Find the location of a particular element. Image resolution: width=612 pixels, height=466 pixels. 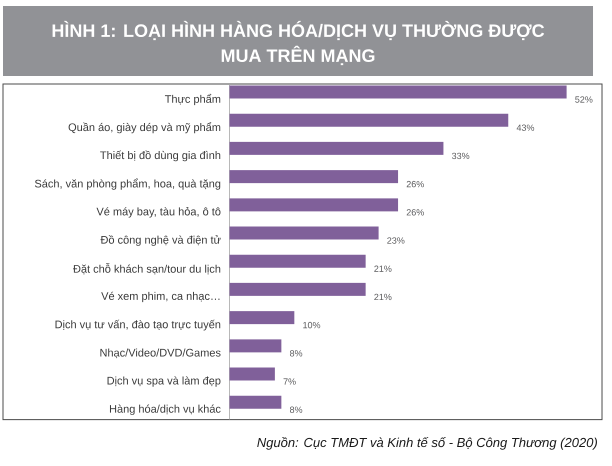

text: Nguồn: Cục TMĐT và Kinh tế số - Bộ Công Thương (2020) is located at coordinates (427, 443).